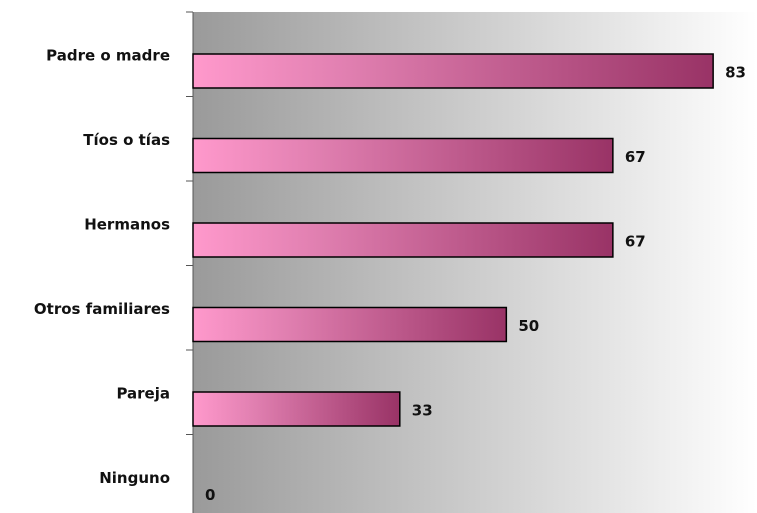  Describe the element at coordinates (210, 495) in the screenshot. I see `value-label: 0` at that location.